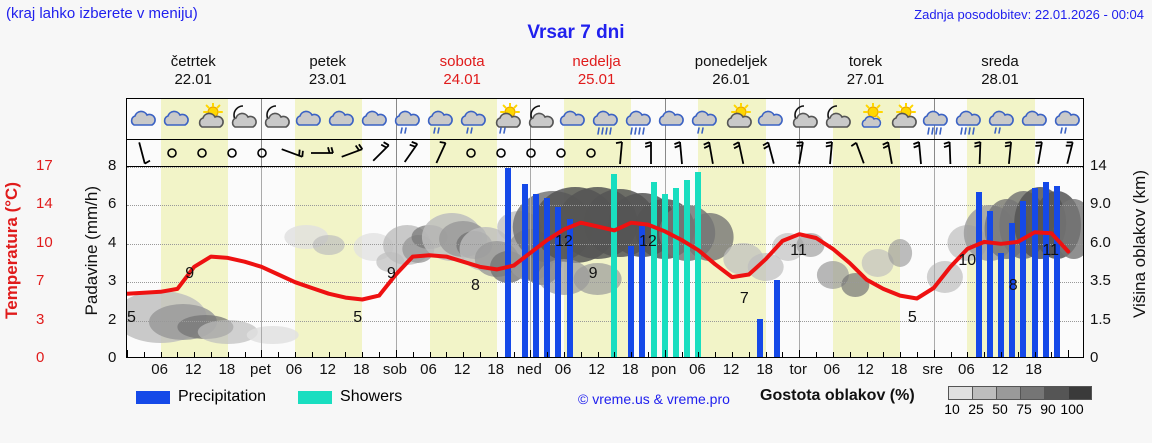  What do you see at coordinates (648, 241) in the screenshot?
I see `temperature-point-label: 12` at bounding box center [648, 241].